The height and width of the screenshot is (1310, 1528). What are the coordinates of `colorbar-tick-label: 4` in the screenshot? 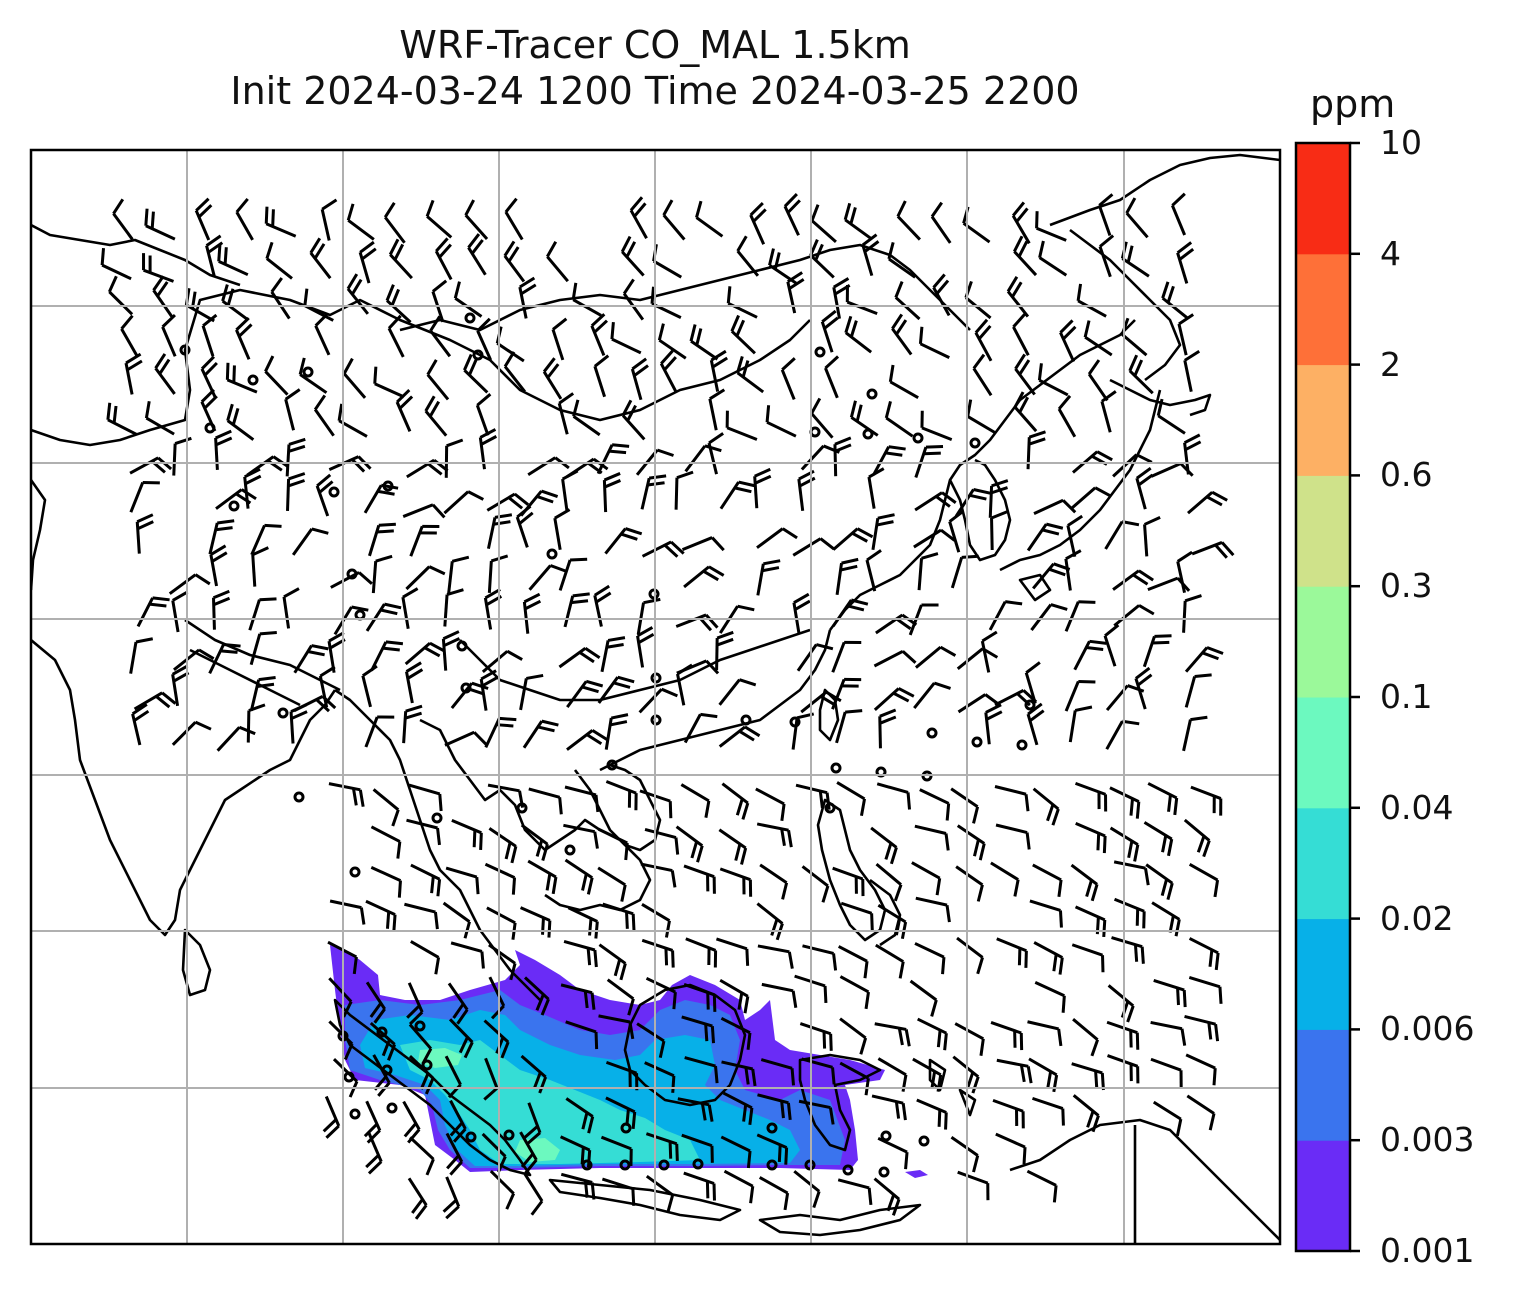 It's located at (1390, 253).